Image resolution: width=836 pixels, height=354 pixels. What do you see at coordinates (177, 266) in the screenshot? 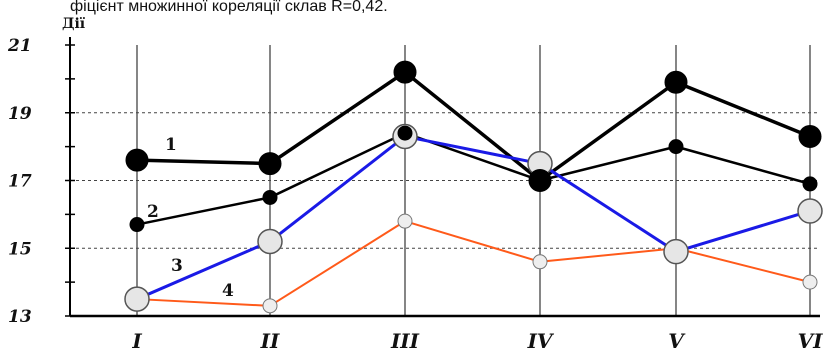
I see `series-3-label: 3` at bounding box center [177, 266].